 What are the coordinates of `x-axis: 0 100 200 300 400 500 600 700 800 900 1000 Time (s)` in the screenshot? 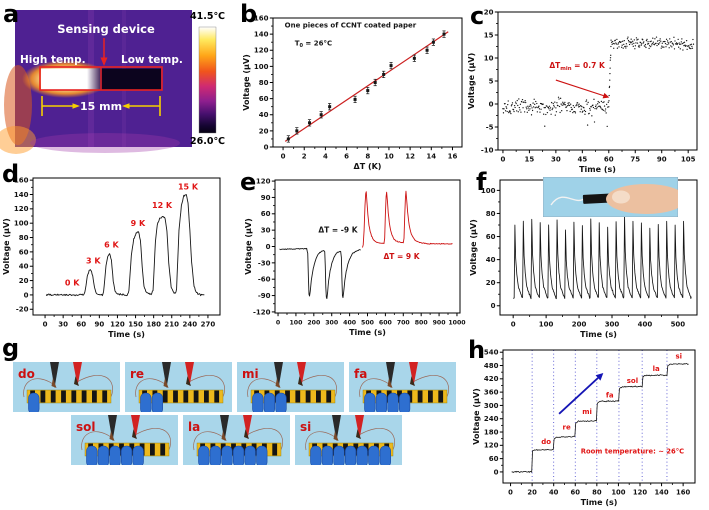 It's located at (371, 325).